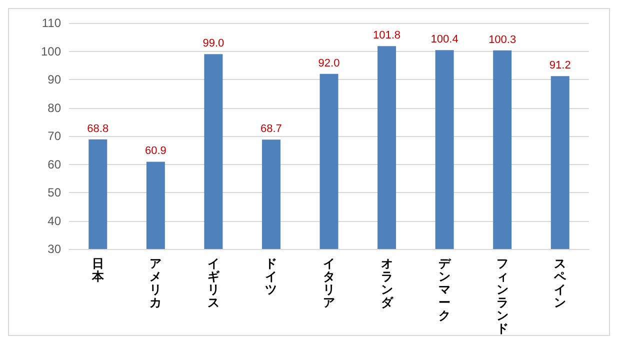 This screenshot has height=344, width=618. What do you see at coordinates (55, 221) in the screenshot?
I see `y-tick-label: 40` at bounding box center [55, 221].